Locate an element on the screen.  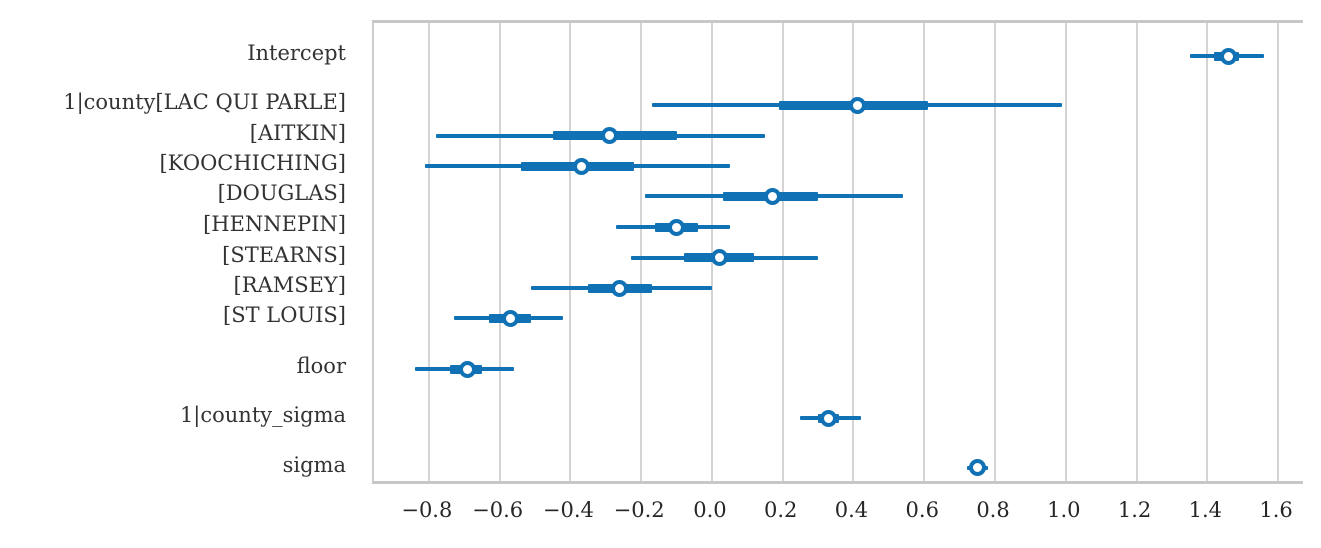
row-label: [KOOCHICHING] is located at coordinates (252, 163).